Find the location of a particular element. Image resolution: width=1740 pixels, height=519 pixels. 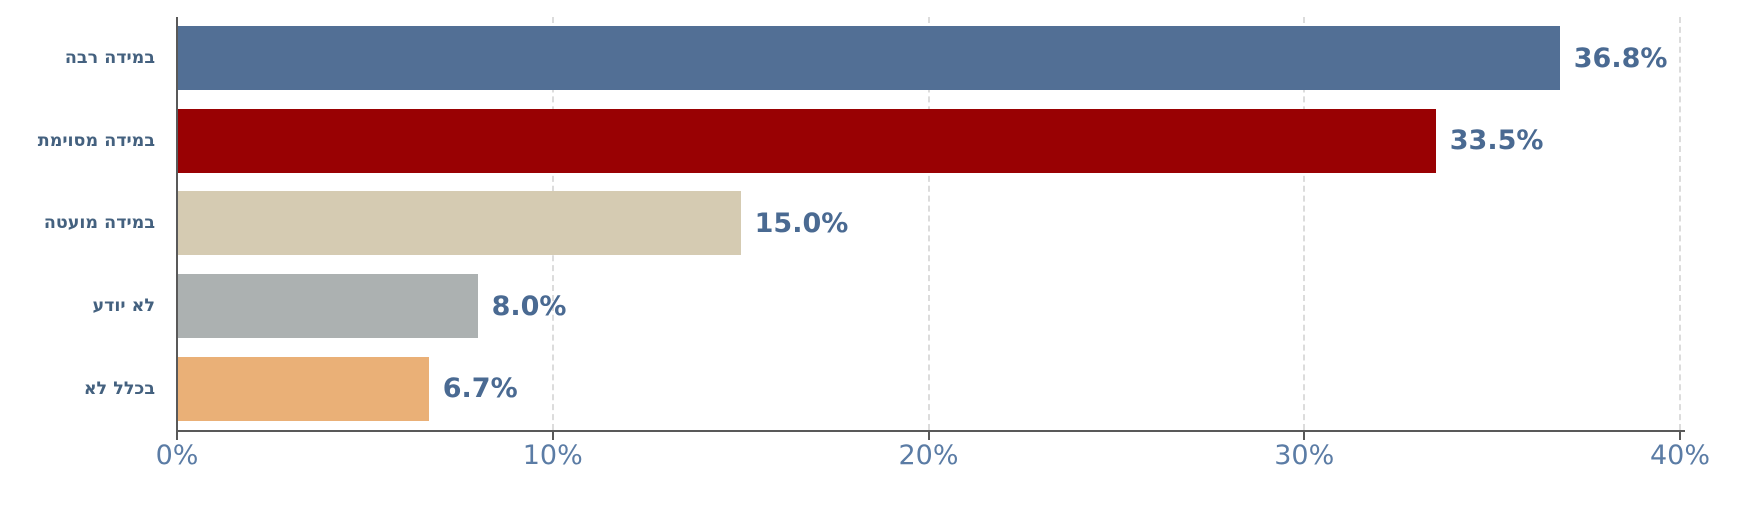

x-tick-label: 30% is located at coordinates (1304, 455).